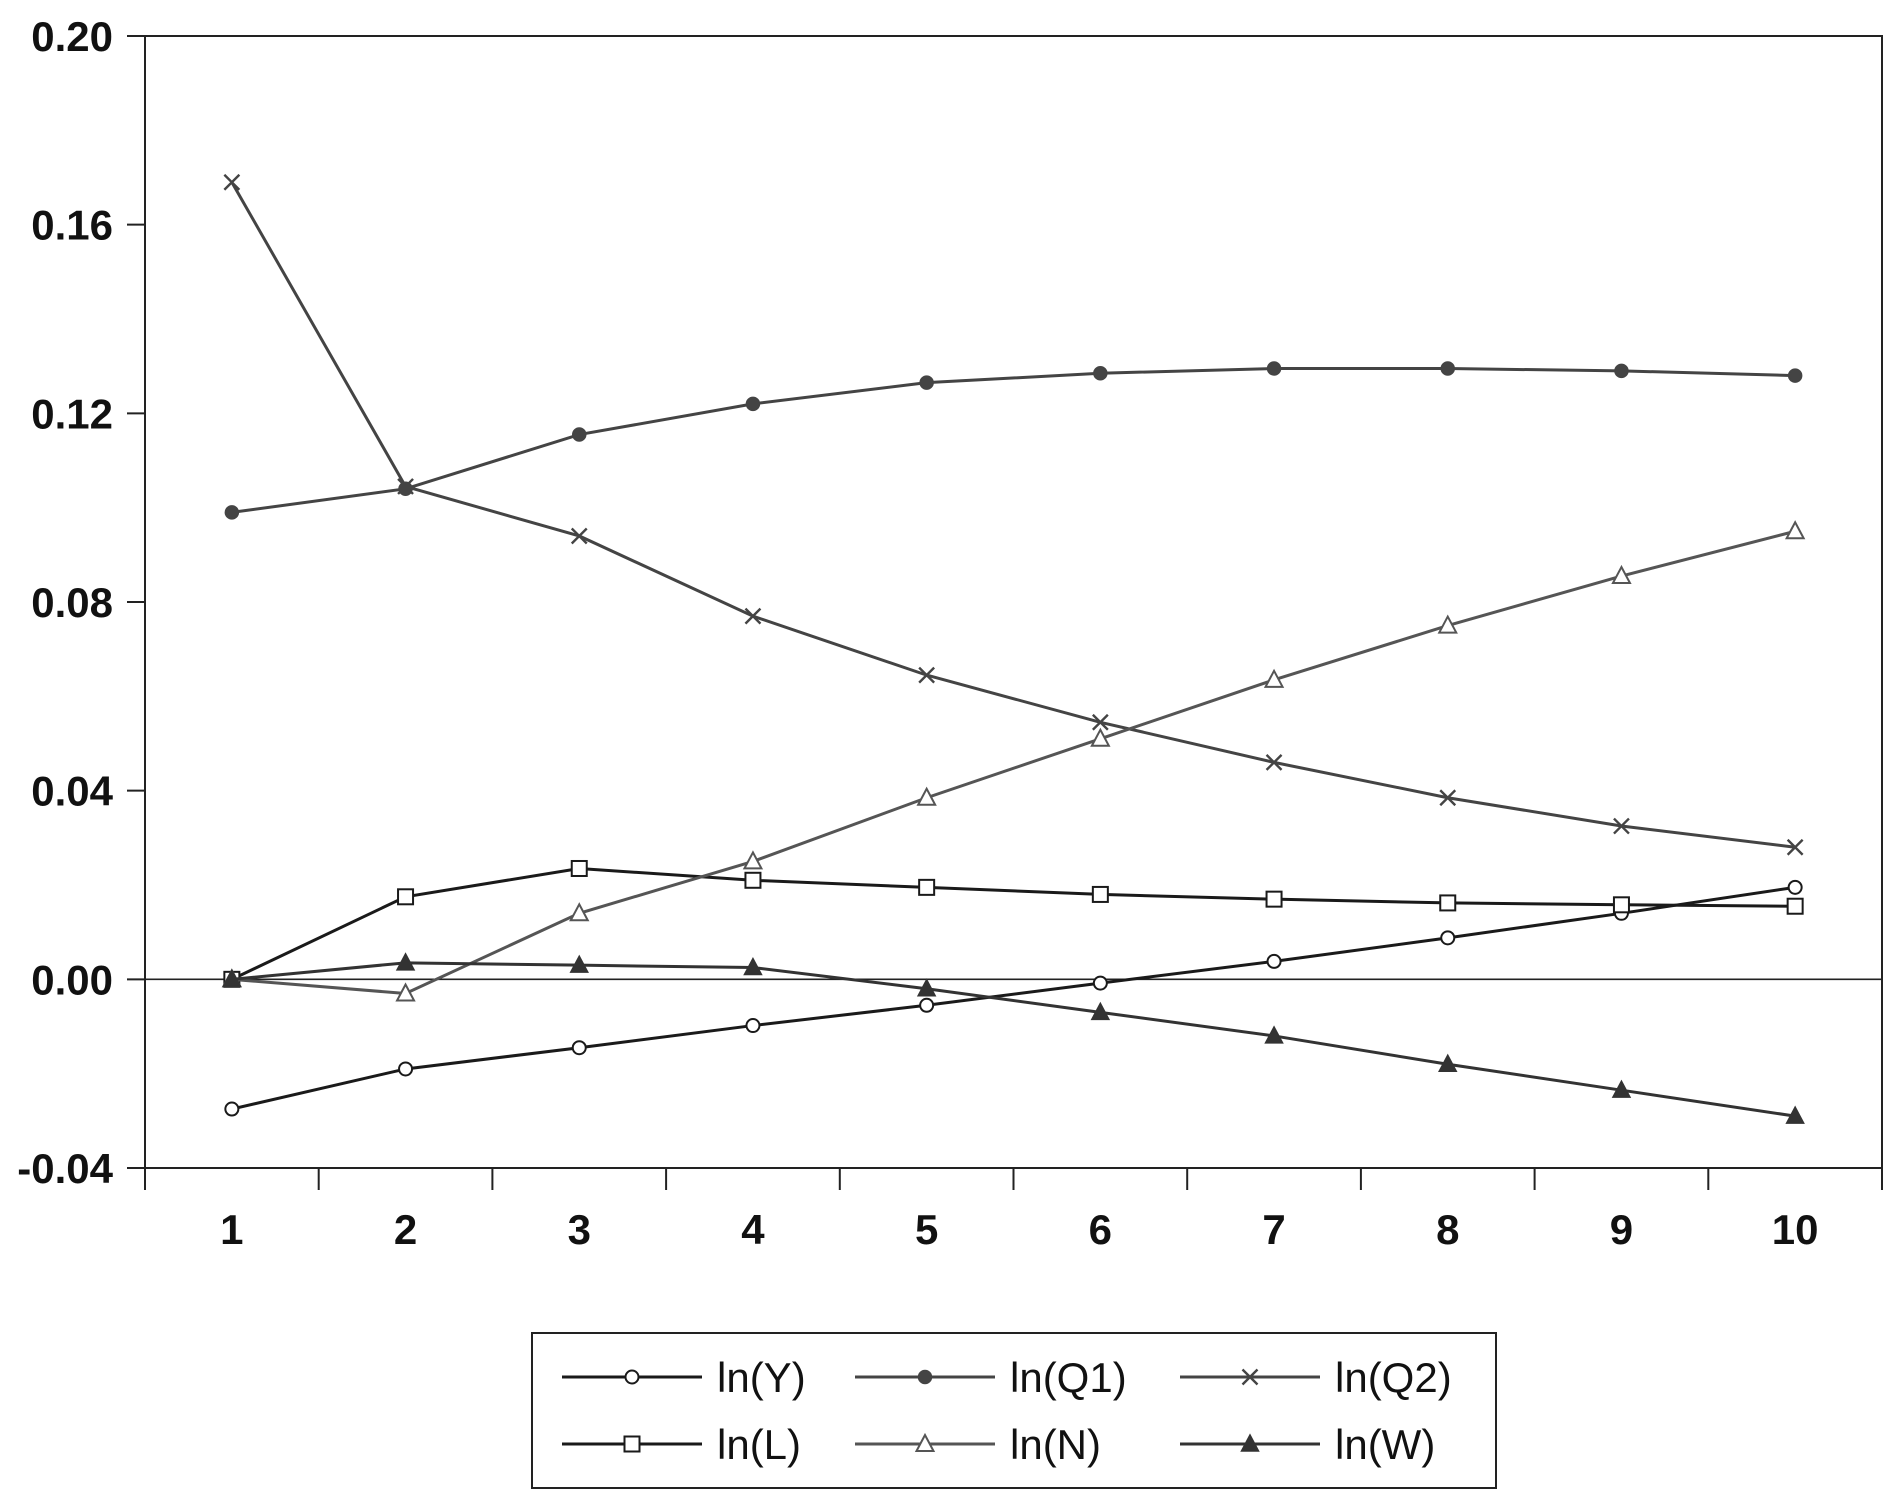 This screenshot has height=1489, width=1890. Describe the element at coordinates (1393, 1377) in the screenshot. I see `legend-label: ln(Q2)` at that location.